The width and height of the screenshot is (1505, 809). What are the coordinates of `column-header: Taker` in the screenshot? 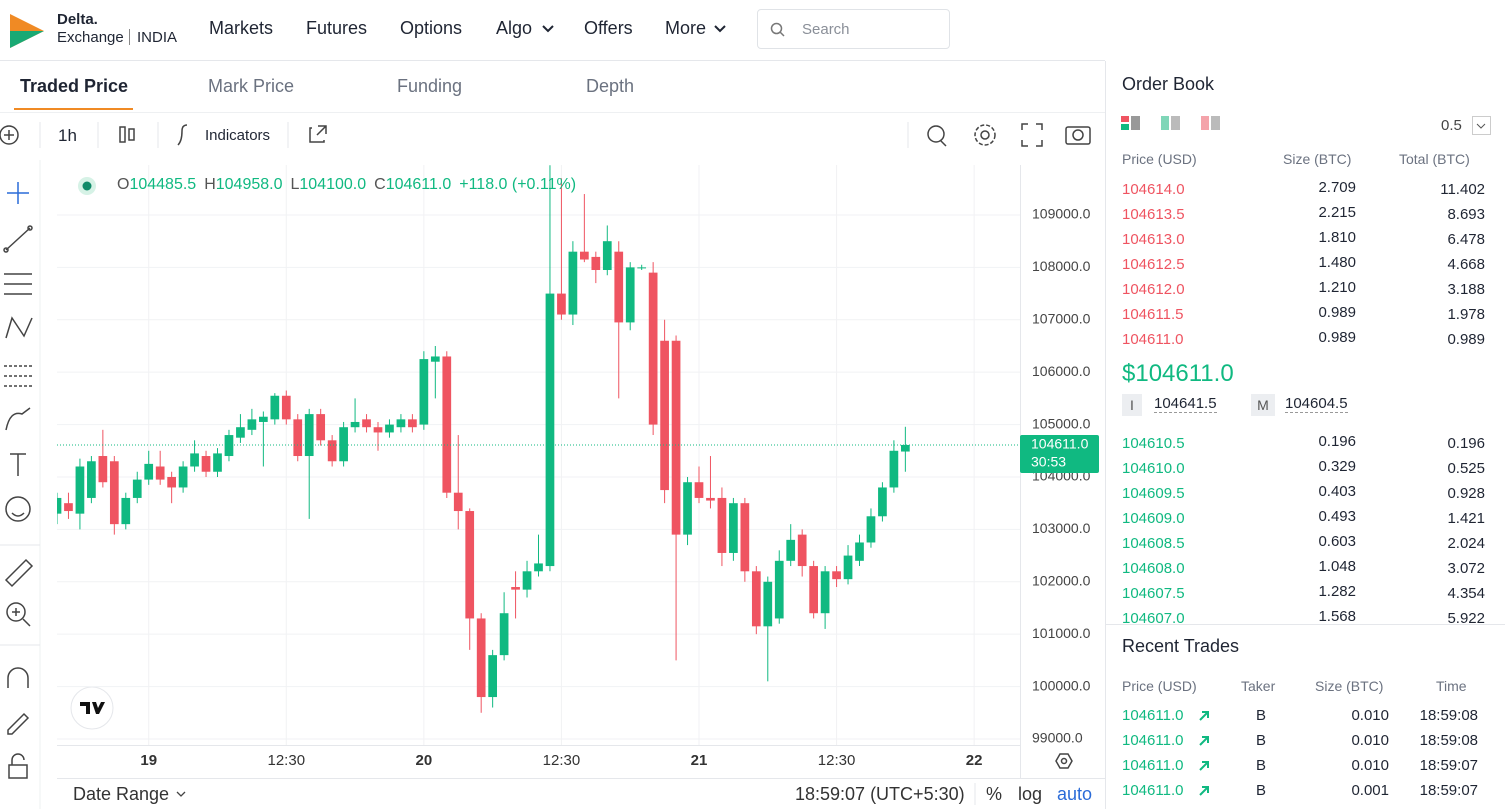 It's located at (1258, 686).